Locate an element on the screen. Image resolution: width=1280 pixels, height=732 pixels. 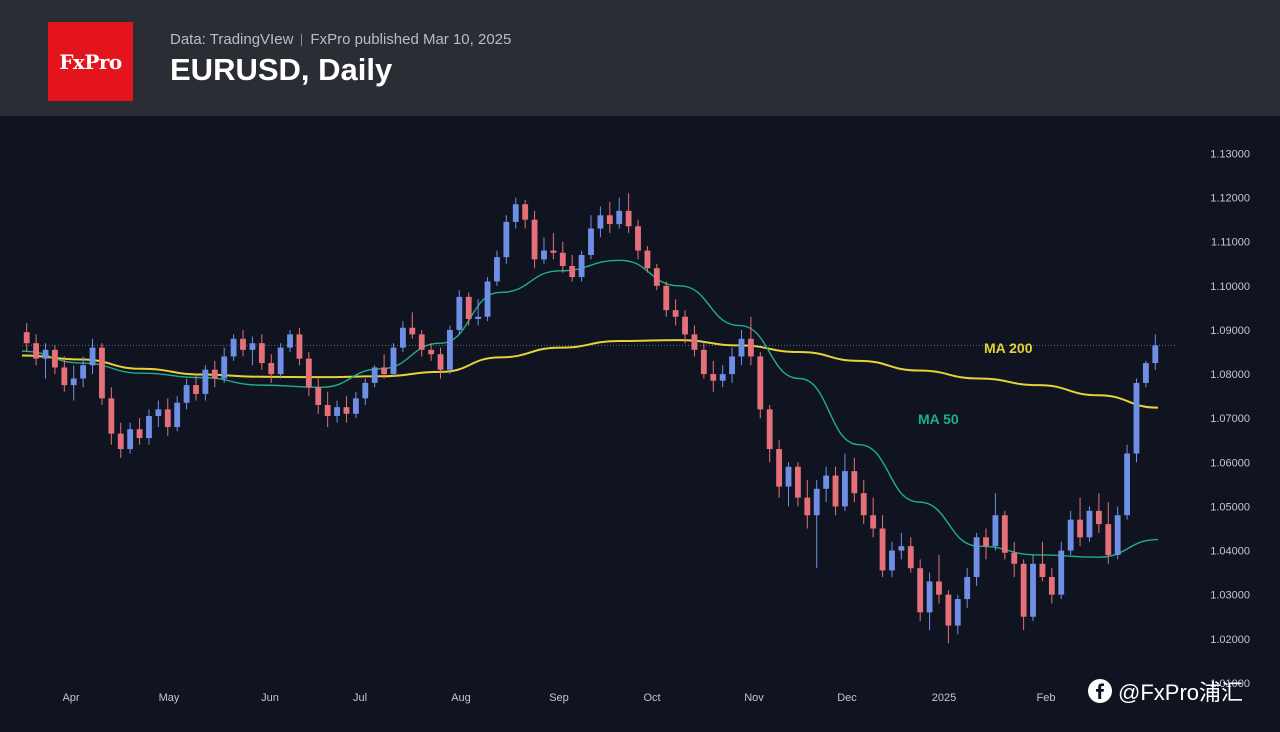
y-tick-label: 1.08000 is located at coordinates (1230, 375).